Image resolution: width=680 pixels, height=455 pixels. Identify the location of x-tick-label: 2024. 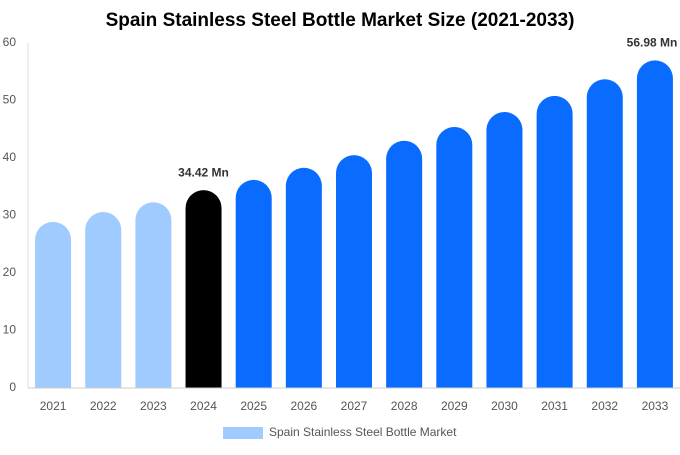
(203, 406).